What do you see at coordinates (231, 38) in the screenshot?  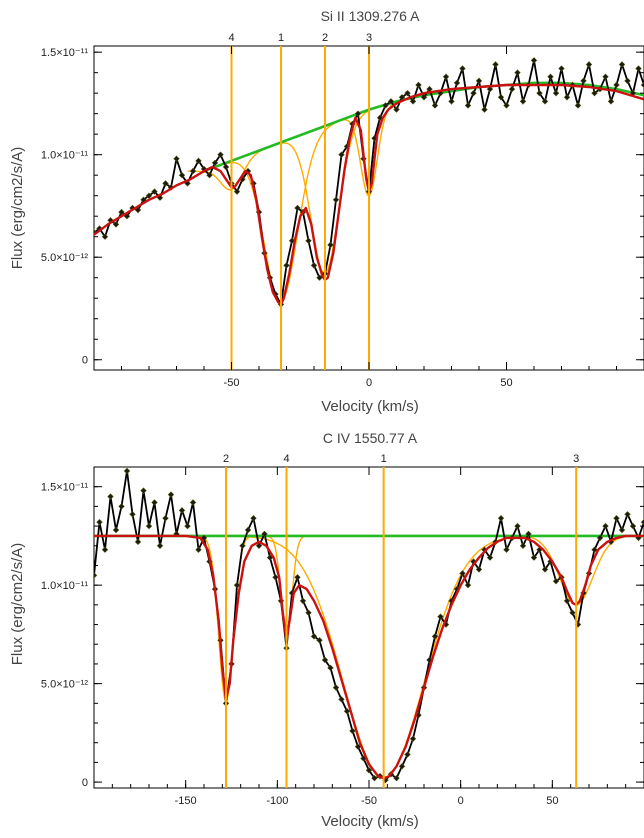 I see `component-label: 4` at bounding box center [231, 38].